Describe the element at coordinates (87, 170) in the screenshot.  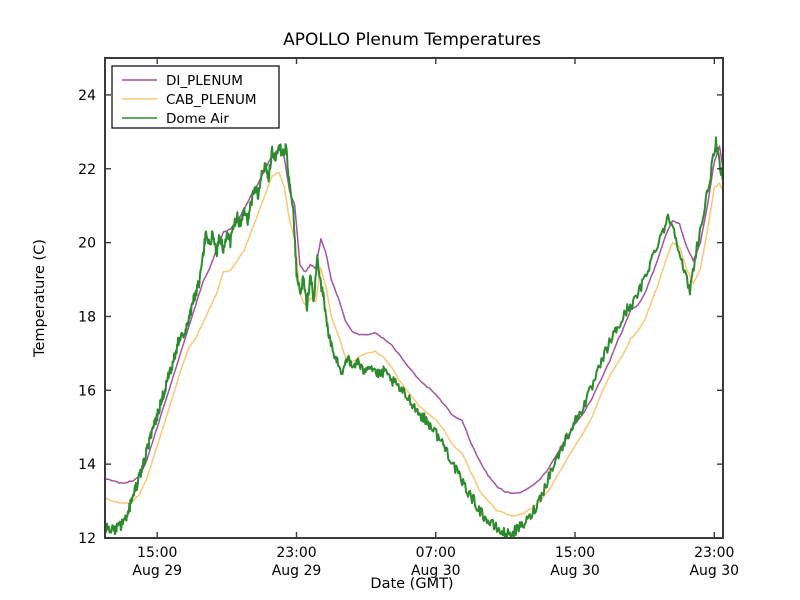
I see `y-tick-label: 22` at that location.